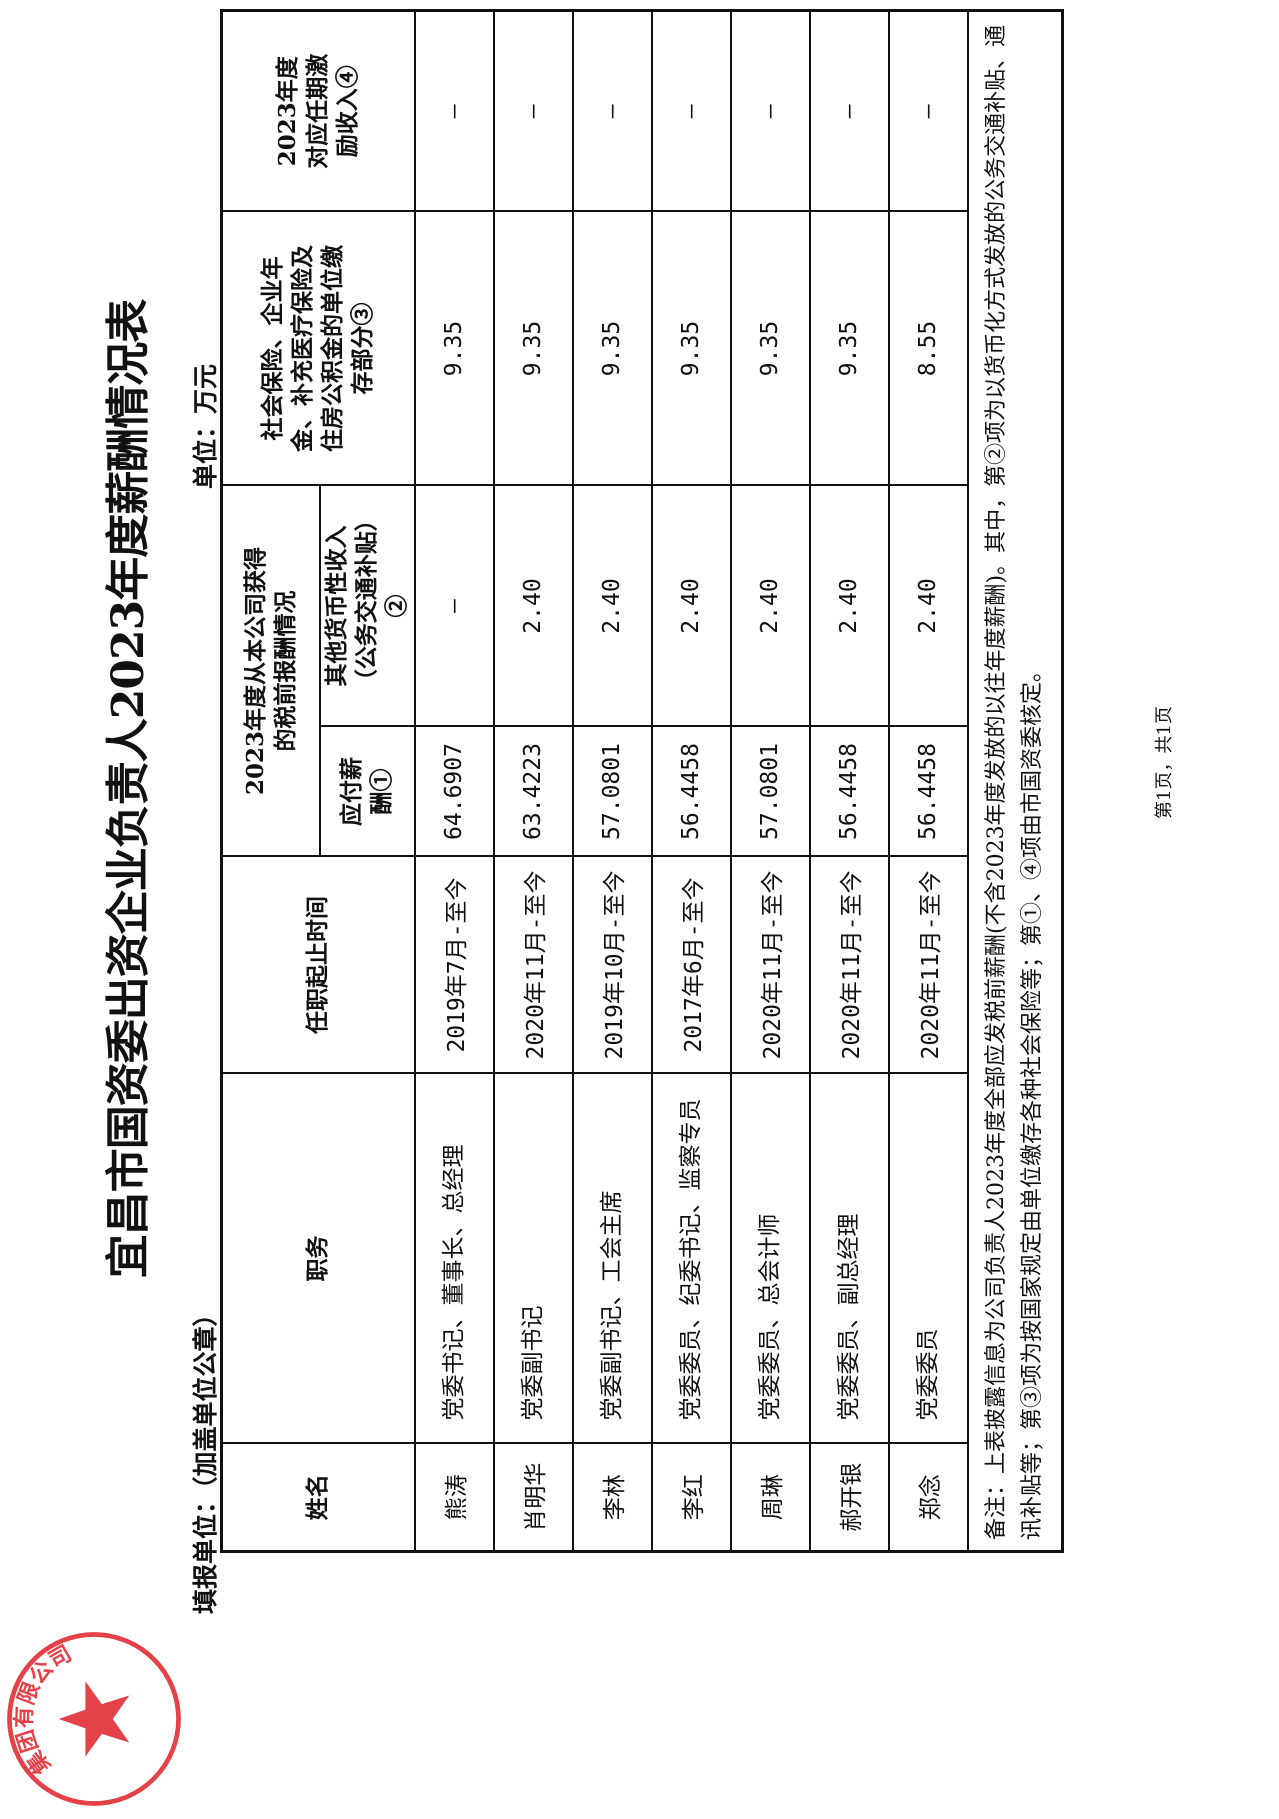  Describe the element at coordinates (454, 606) in the screenshot. I see `other-income-cell: –` at that location.